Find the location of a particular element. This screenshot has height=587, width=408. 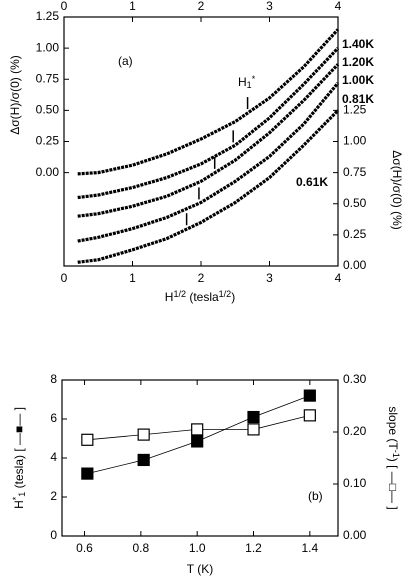

y-axis-label-part: H is located at coordinates (19, 504).